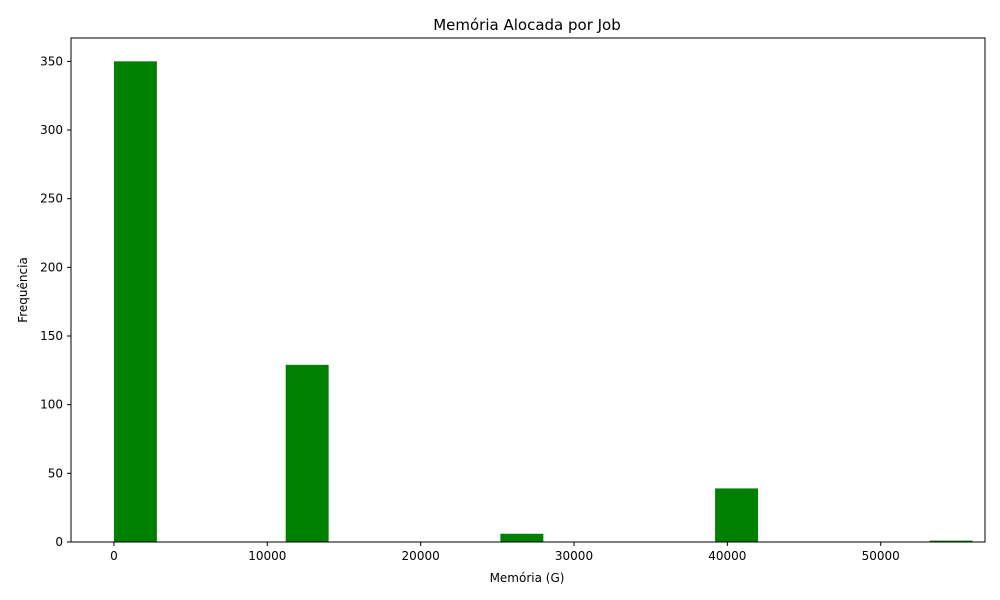 Image resolution: width=1000 pixels, height=600 pixels. I want to click on x-tick-label-1: 10000, so click(267, 556).